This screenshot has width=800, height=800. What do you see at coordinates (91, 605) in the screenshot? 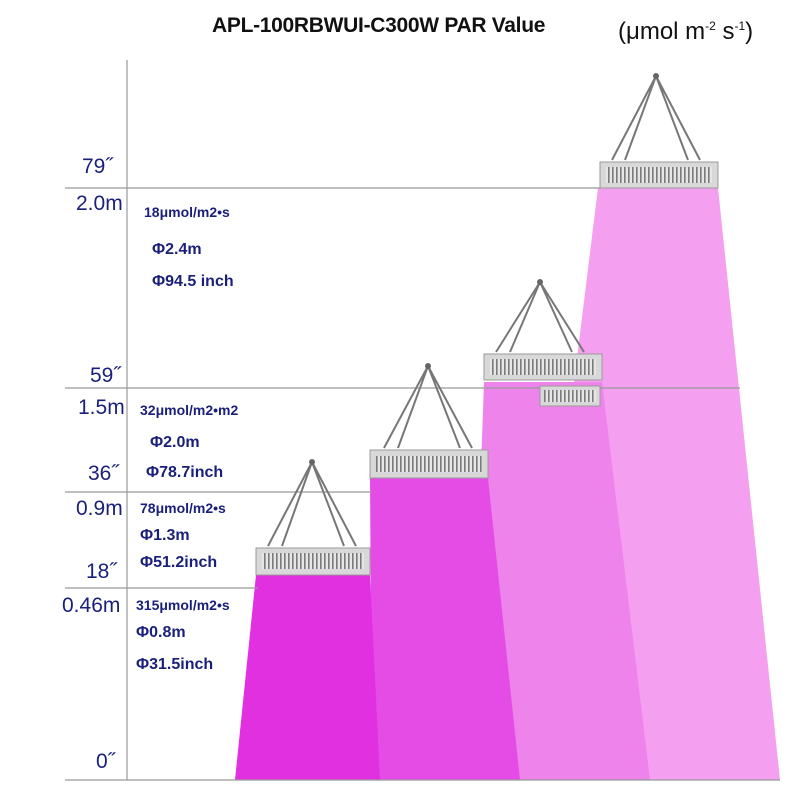
I see `height-label-0-46m: 0.46m` at bounding box center [91, 605].